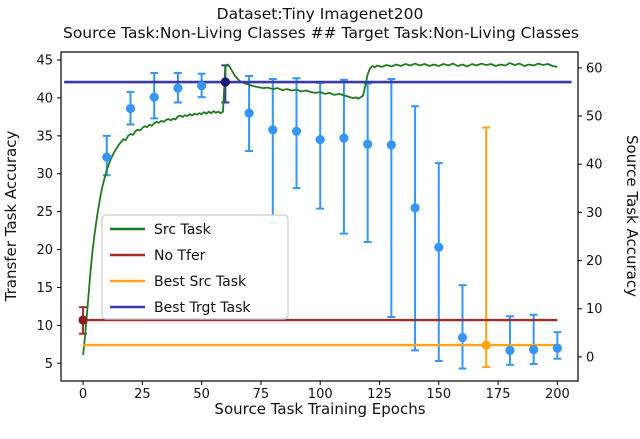 Image resolution: width=640 pixels, height=439 pixels. What do you see at coordinates (594, 117) in the screenshot?
I see `y-right-tick-label: 50` at bounding box center [594, 117].